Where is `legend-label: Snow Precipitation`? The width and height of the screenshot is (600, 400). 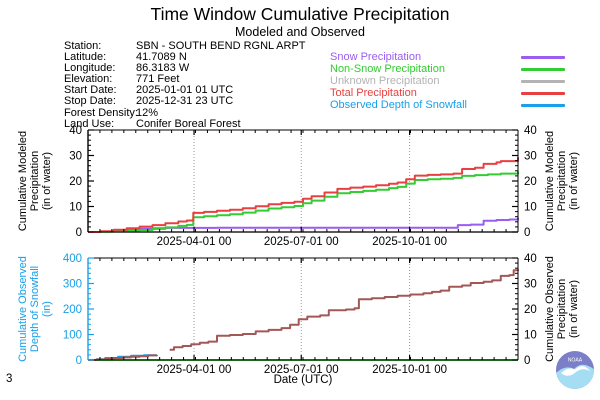 legend-label: Snow Precipitation is located at coordinates (376, 57).